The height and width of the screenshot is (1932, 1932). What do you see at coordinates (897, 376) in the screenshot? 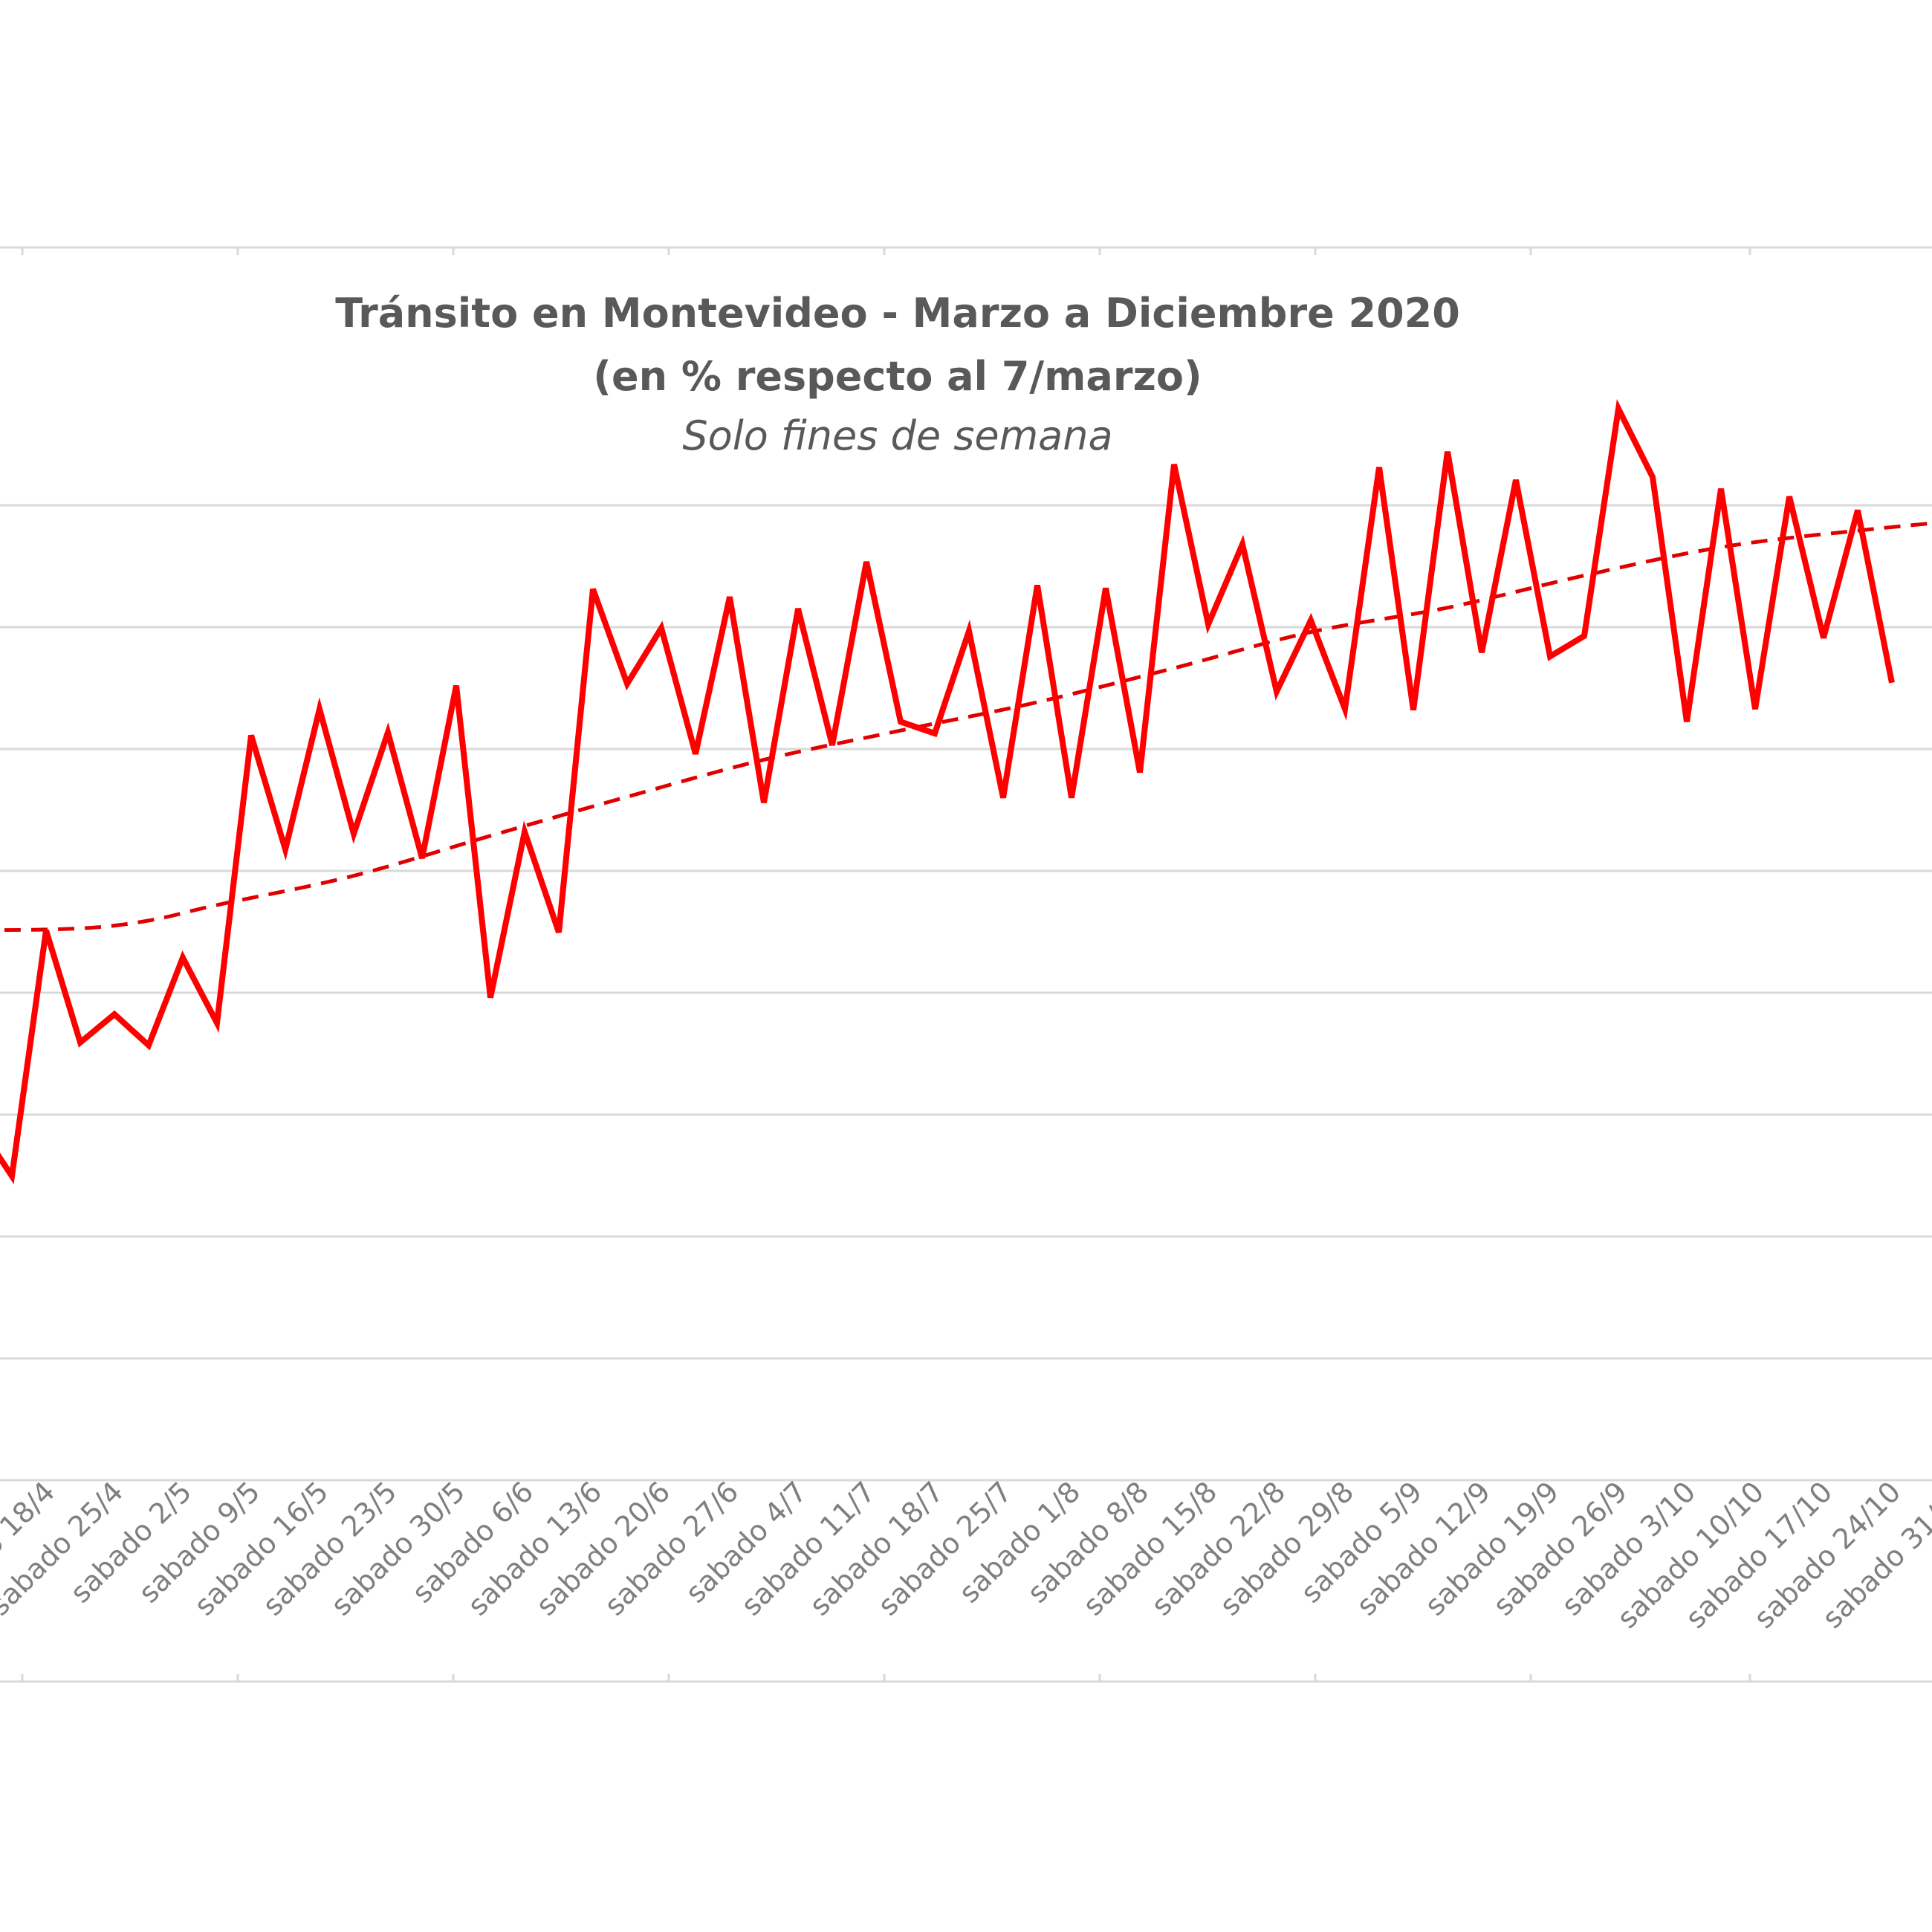
I see `chart-subtitle: (en % respecto al 7/marzo)` at bounding box center [897, 376].